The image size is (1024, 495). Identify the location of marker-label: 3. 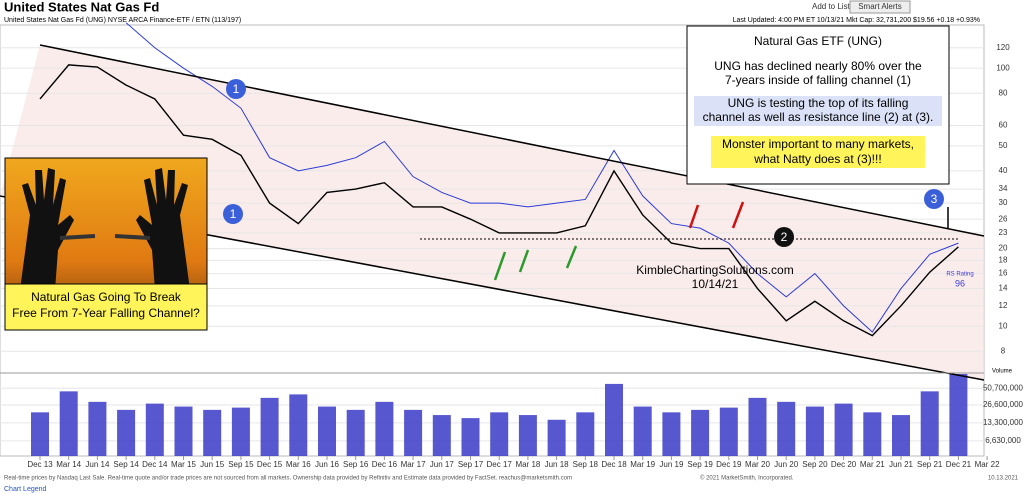
(934, 199).